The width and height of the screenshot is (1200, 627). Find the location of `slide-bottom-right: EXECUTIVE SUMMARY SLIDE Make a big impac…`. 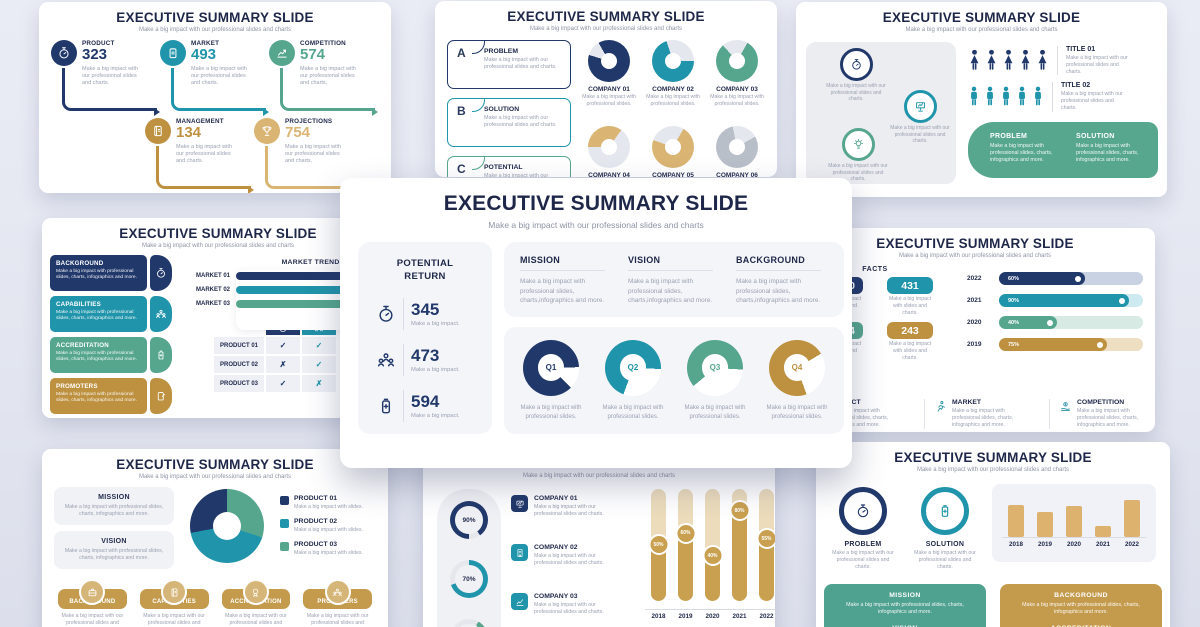

slide-bottom-right: EXECUTIVE SUMMARY SLIDE Make a big impac… is located at coordinates (993, 534).